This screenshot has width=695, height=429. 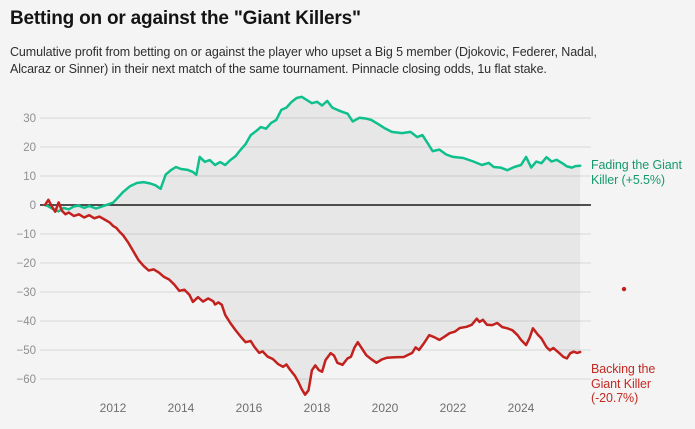 I want to click on fading-series-end-label: Fading the Giant Killer (+5.5%), so click(x=636, y=172).